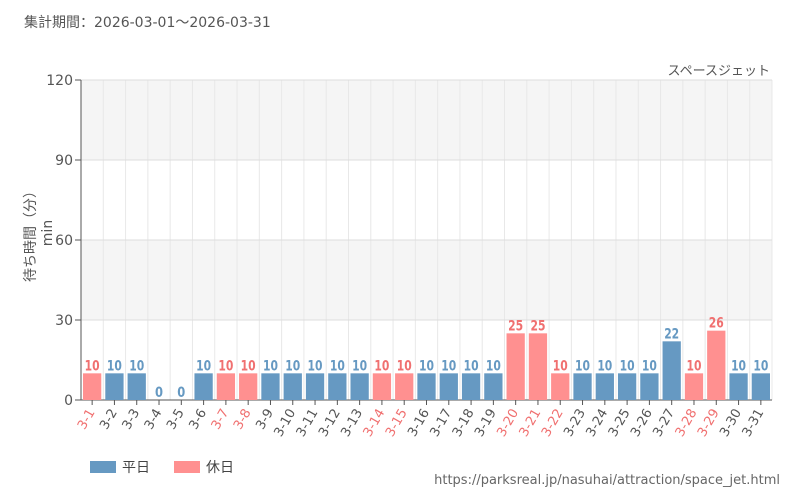  Describe the element at coordinates (397, 423) in the screenshot. I see `x-tick-label: 3-15` at that location.